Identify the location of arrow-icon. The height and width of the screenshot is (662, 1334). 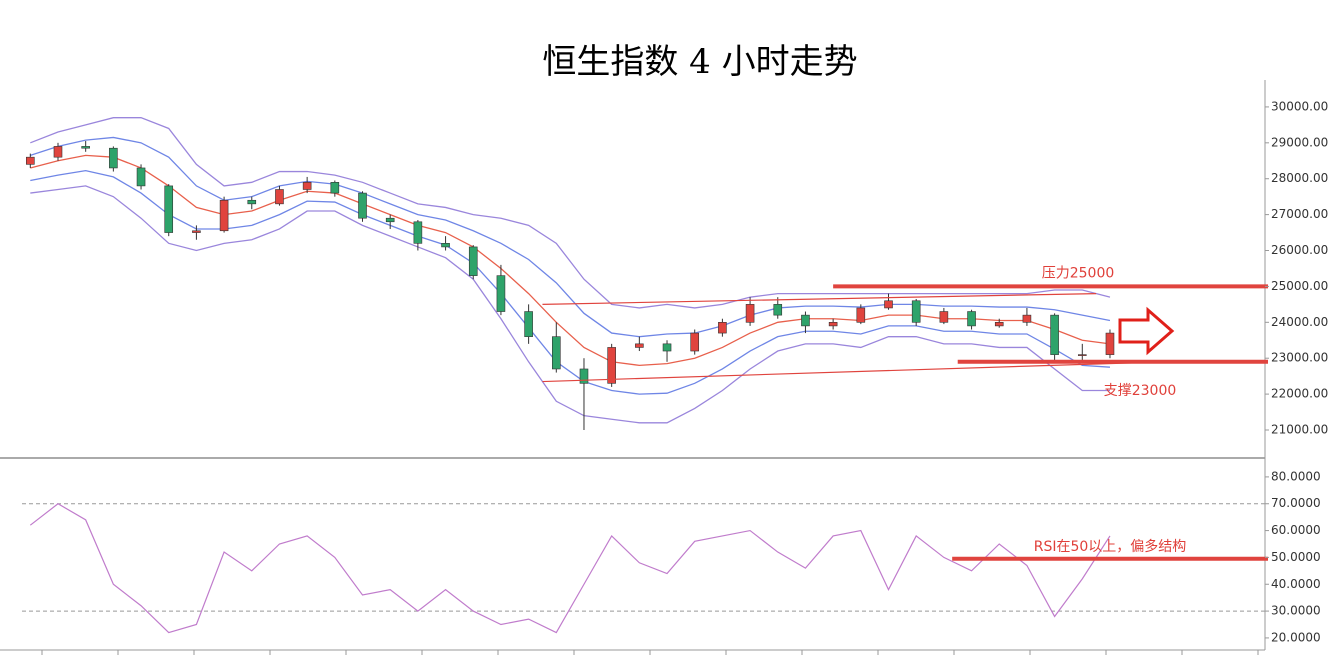
(1146, 331).